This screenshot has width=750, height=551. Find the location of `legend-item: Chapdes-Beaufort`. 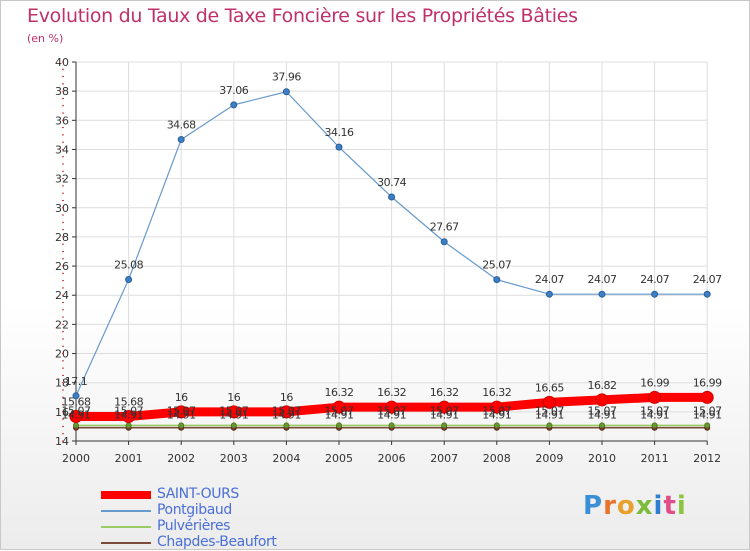

legend-item: Chapdes-Beaufort is located at coordinates (231, 542).